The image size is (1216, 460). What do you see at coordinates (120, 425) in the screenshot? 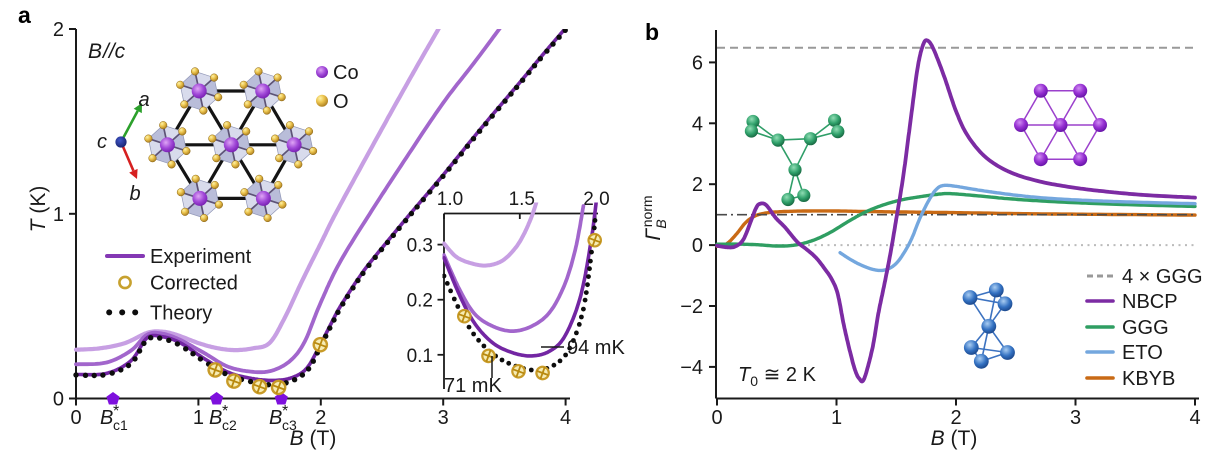
I see `svg-text: c1` at bounding box center [120, 425].